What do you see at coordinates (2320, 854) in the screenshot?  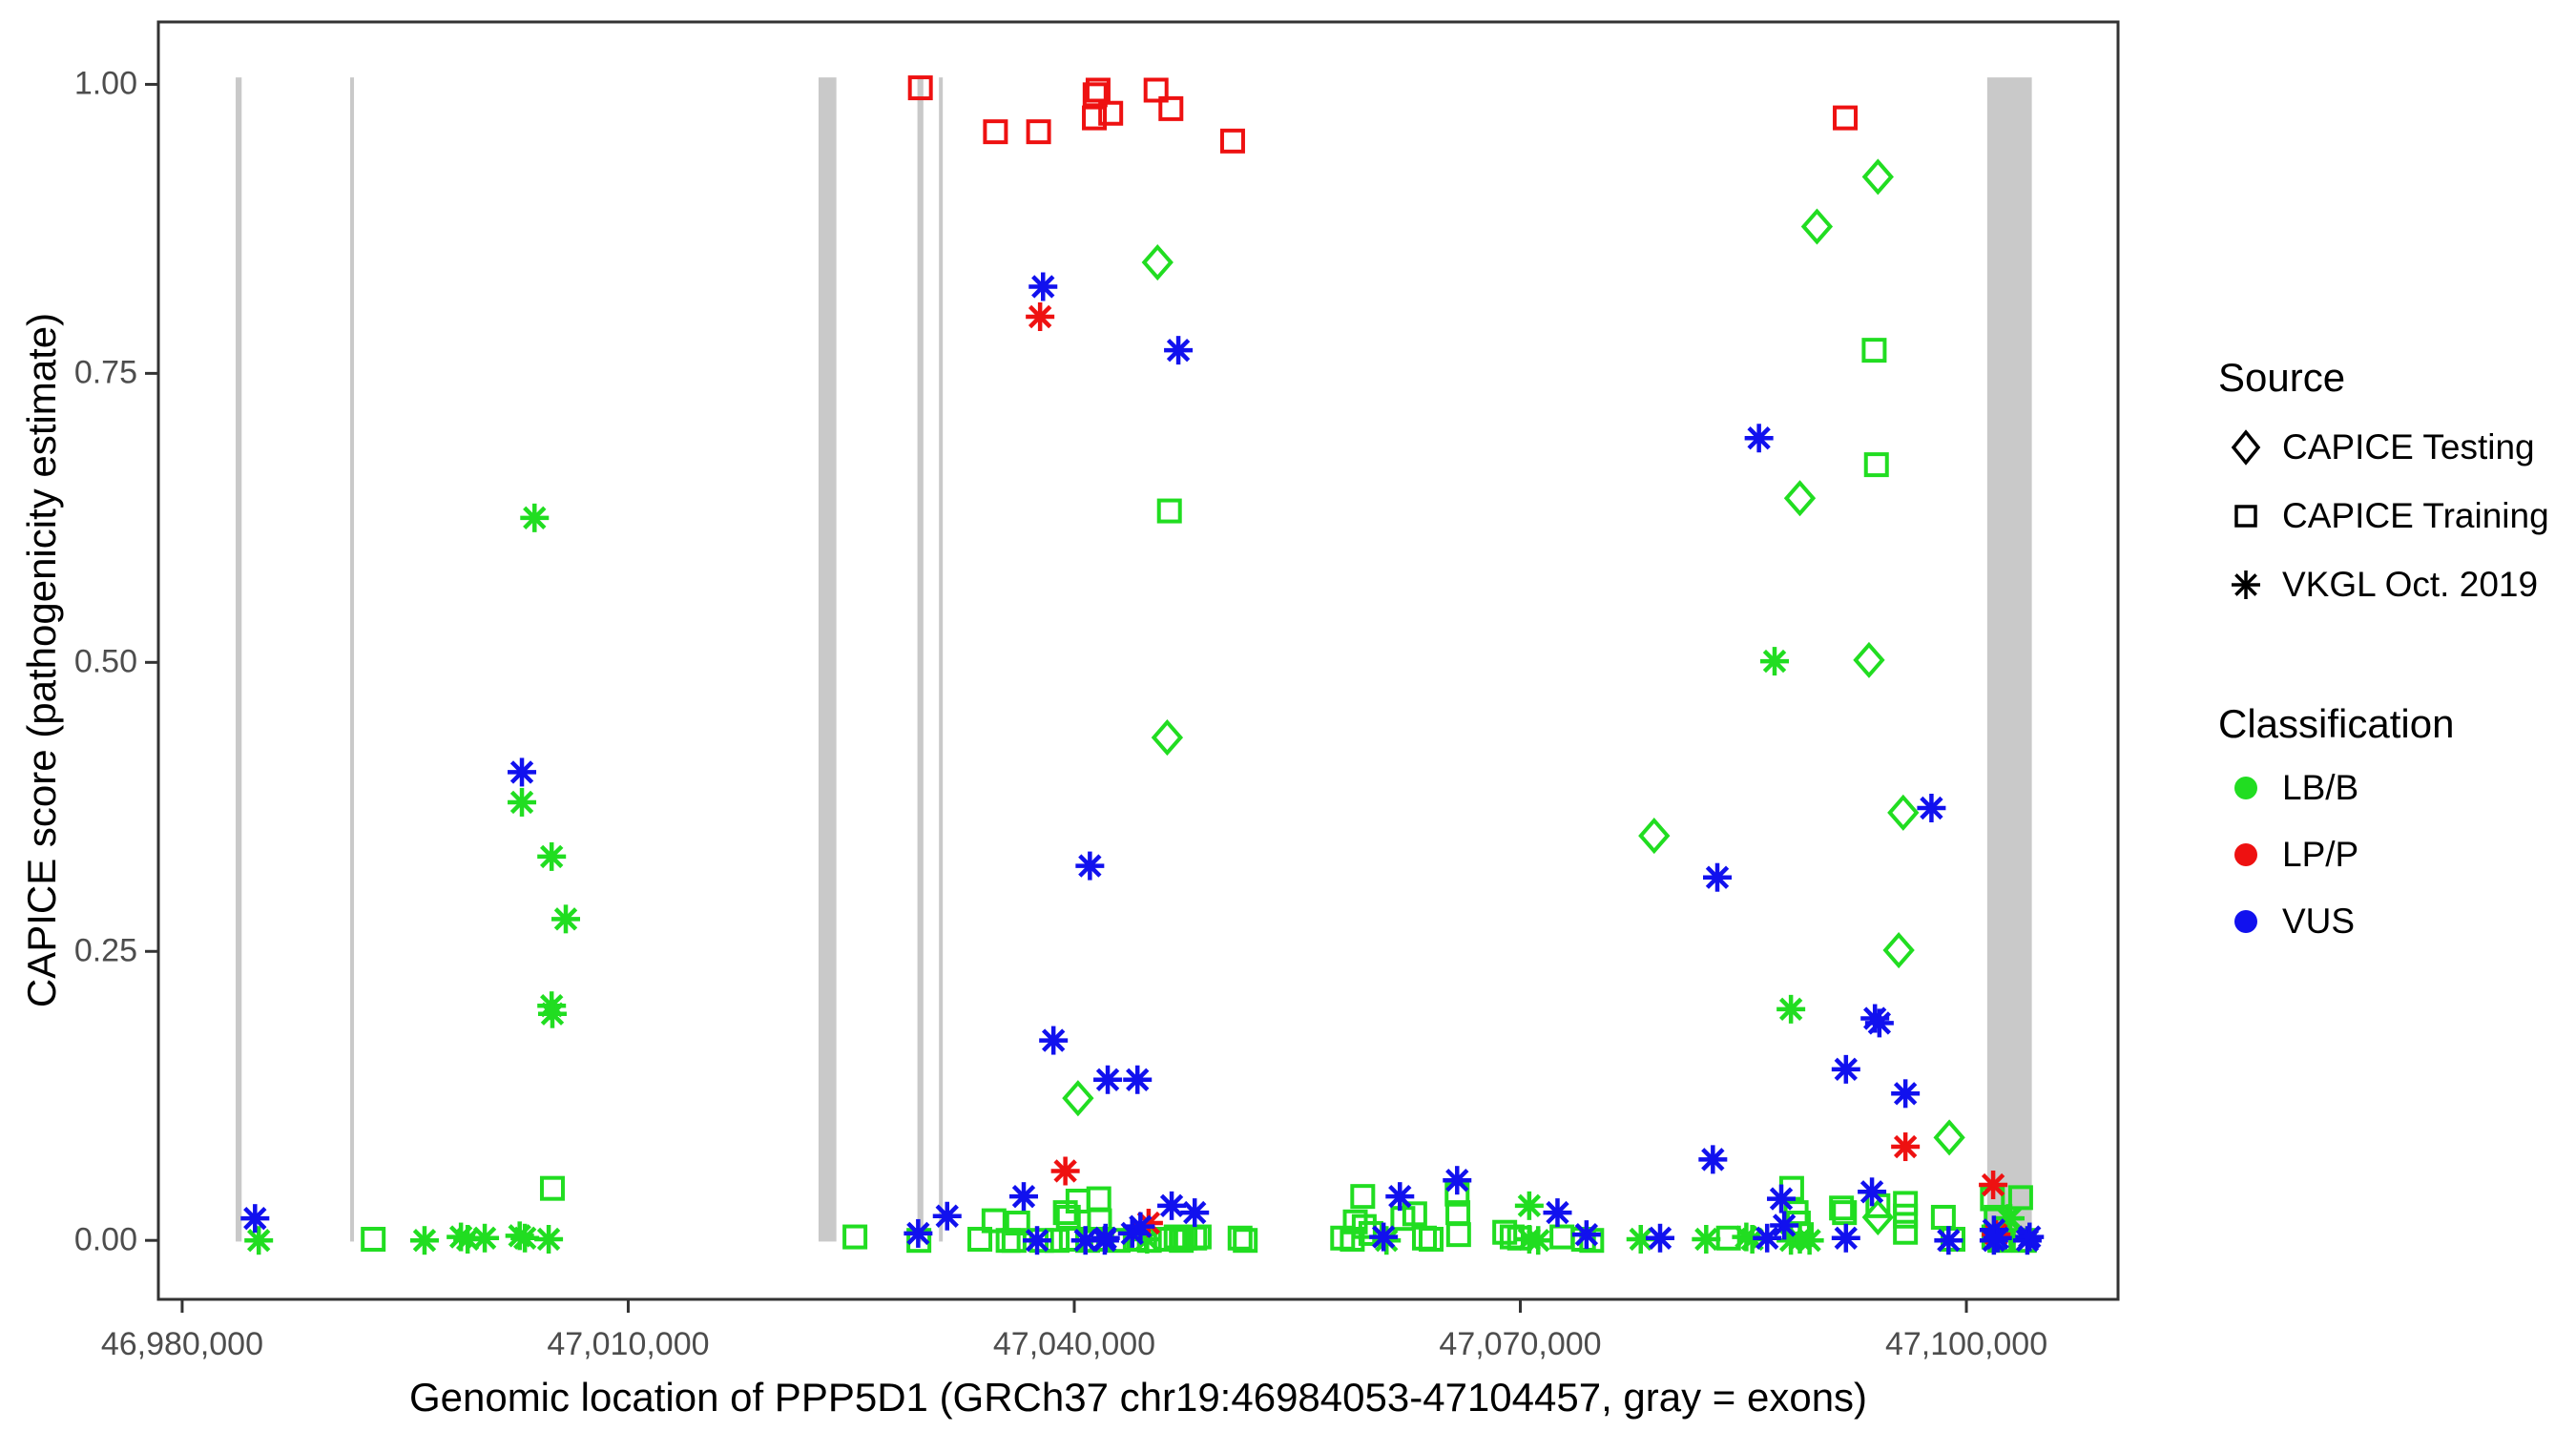 I see `legend-item-label: LP/P` at bounding box center [2320, 854].